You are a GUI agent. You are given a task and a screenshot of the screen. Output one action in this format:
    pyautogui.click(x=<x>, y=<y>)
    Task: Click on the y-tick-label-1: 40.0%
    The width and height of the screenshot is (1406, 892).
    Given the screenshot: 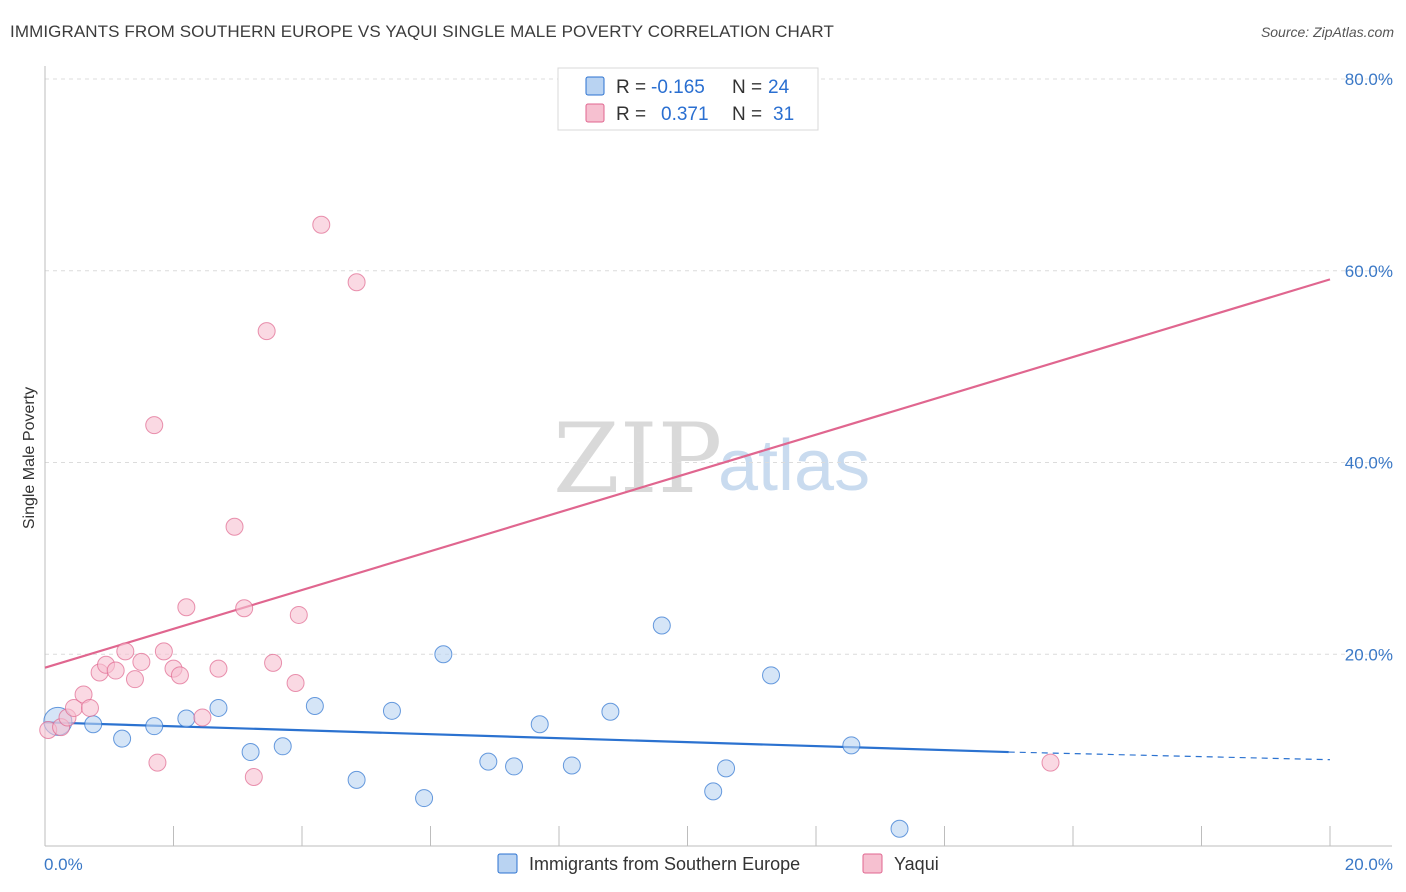 What is the action you would take?
    pyautogui.click(x=1369, y=463)
    